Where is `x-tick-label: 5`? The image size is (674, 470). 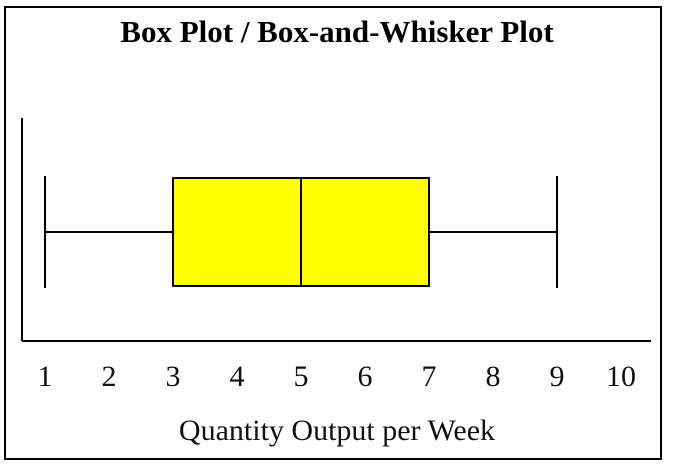
x-tick-label: 5 is located at coordinates (301, 376).